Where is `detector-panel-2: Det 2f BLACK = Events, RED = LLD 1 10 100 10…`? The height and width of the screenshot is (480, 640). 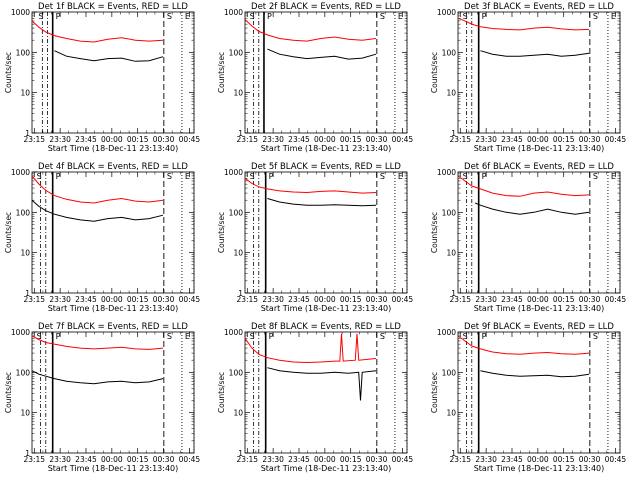 detector-panel-2: Det 2f BLACK = Events, RED = LLD 1 10 100 10… is located at coordinates (315, 77).